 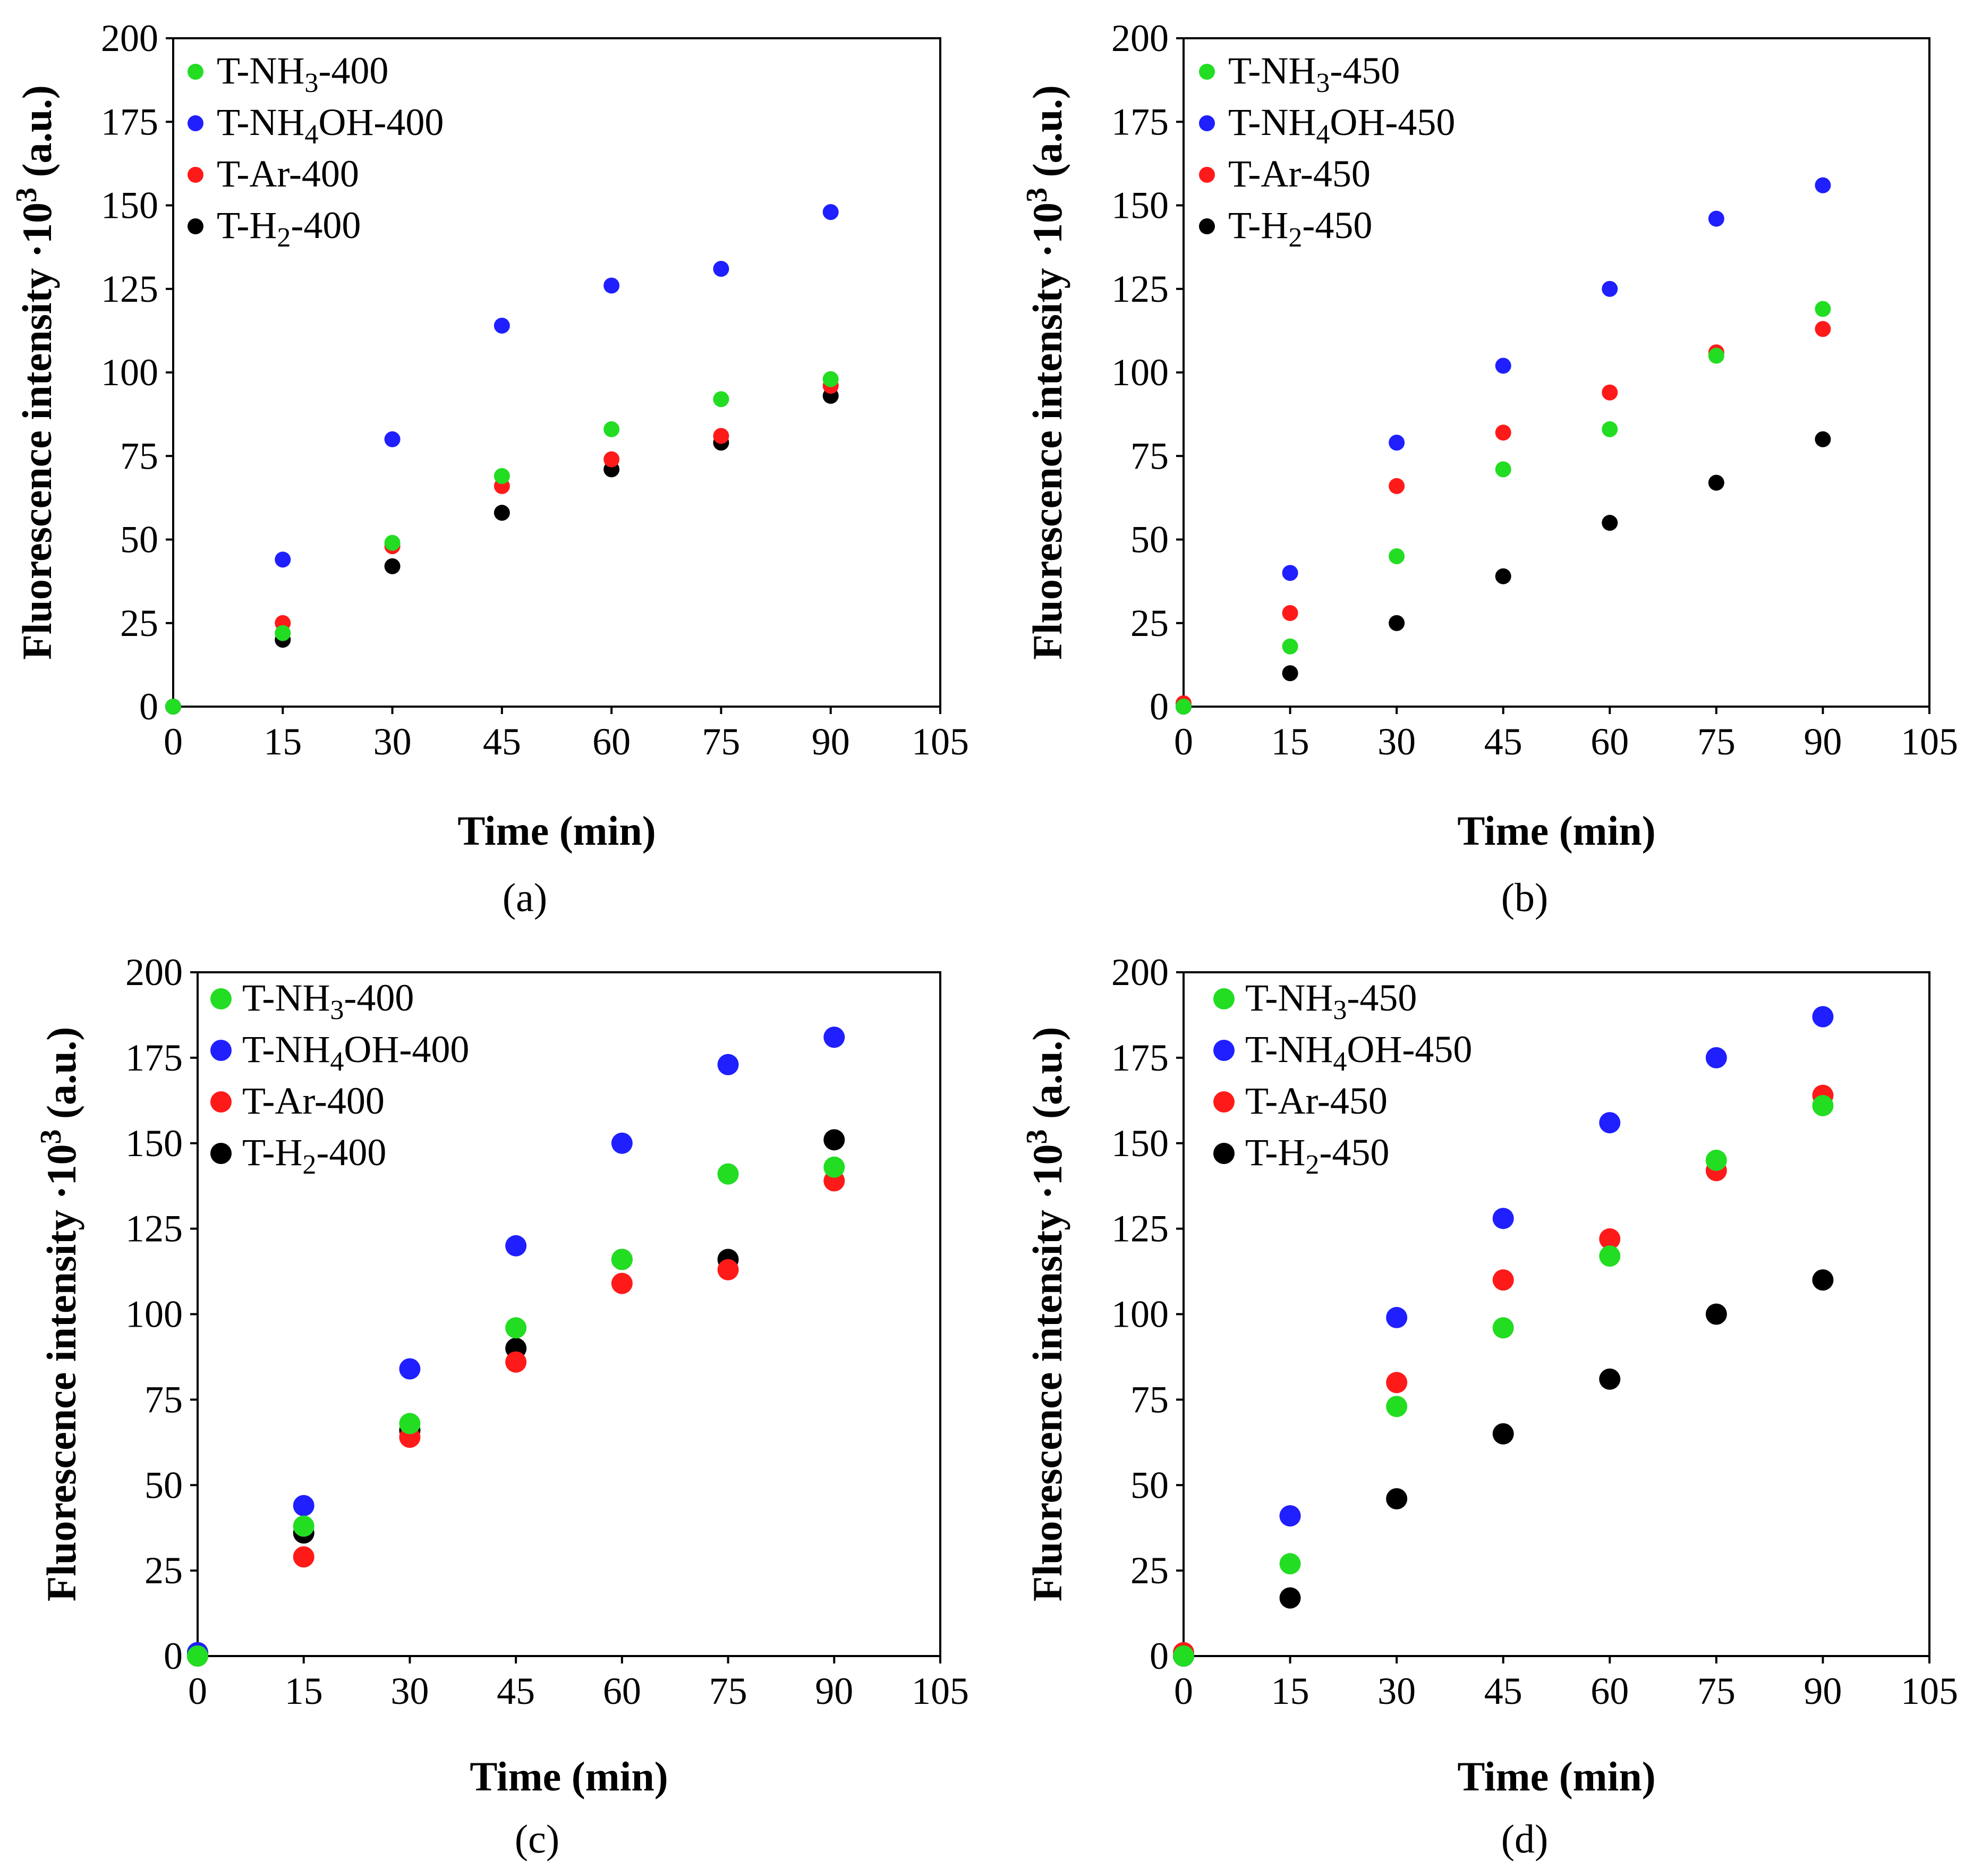 I want to click on x-tick-label: 0, so click(x=1183, y=1691).